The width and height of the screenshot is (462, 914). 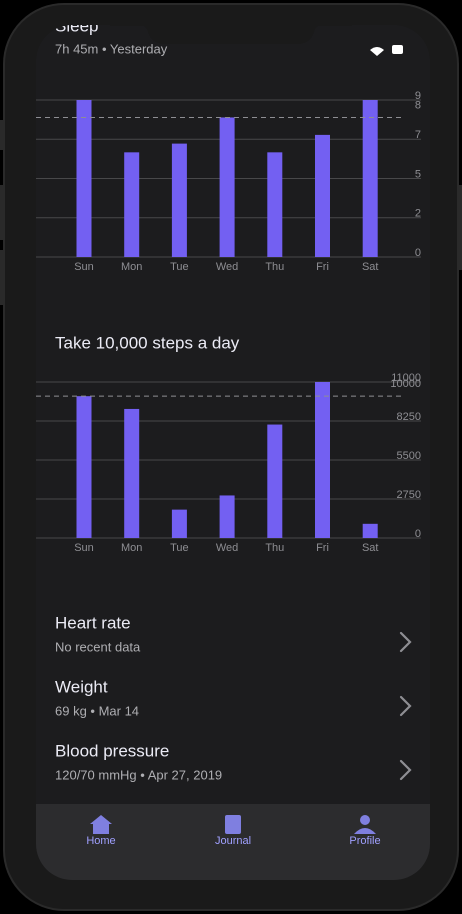 I want to click on y-tick-label: 2, so click(x=418, y=214).